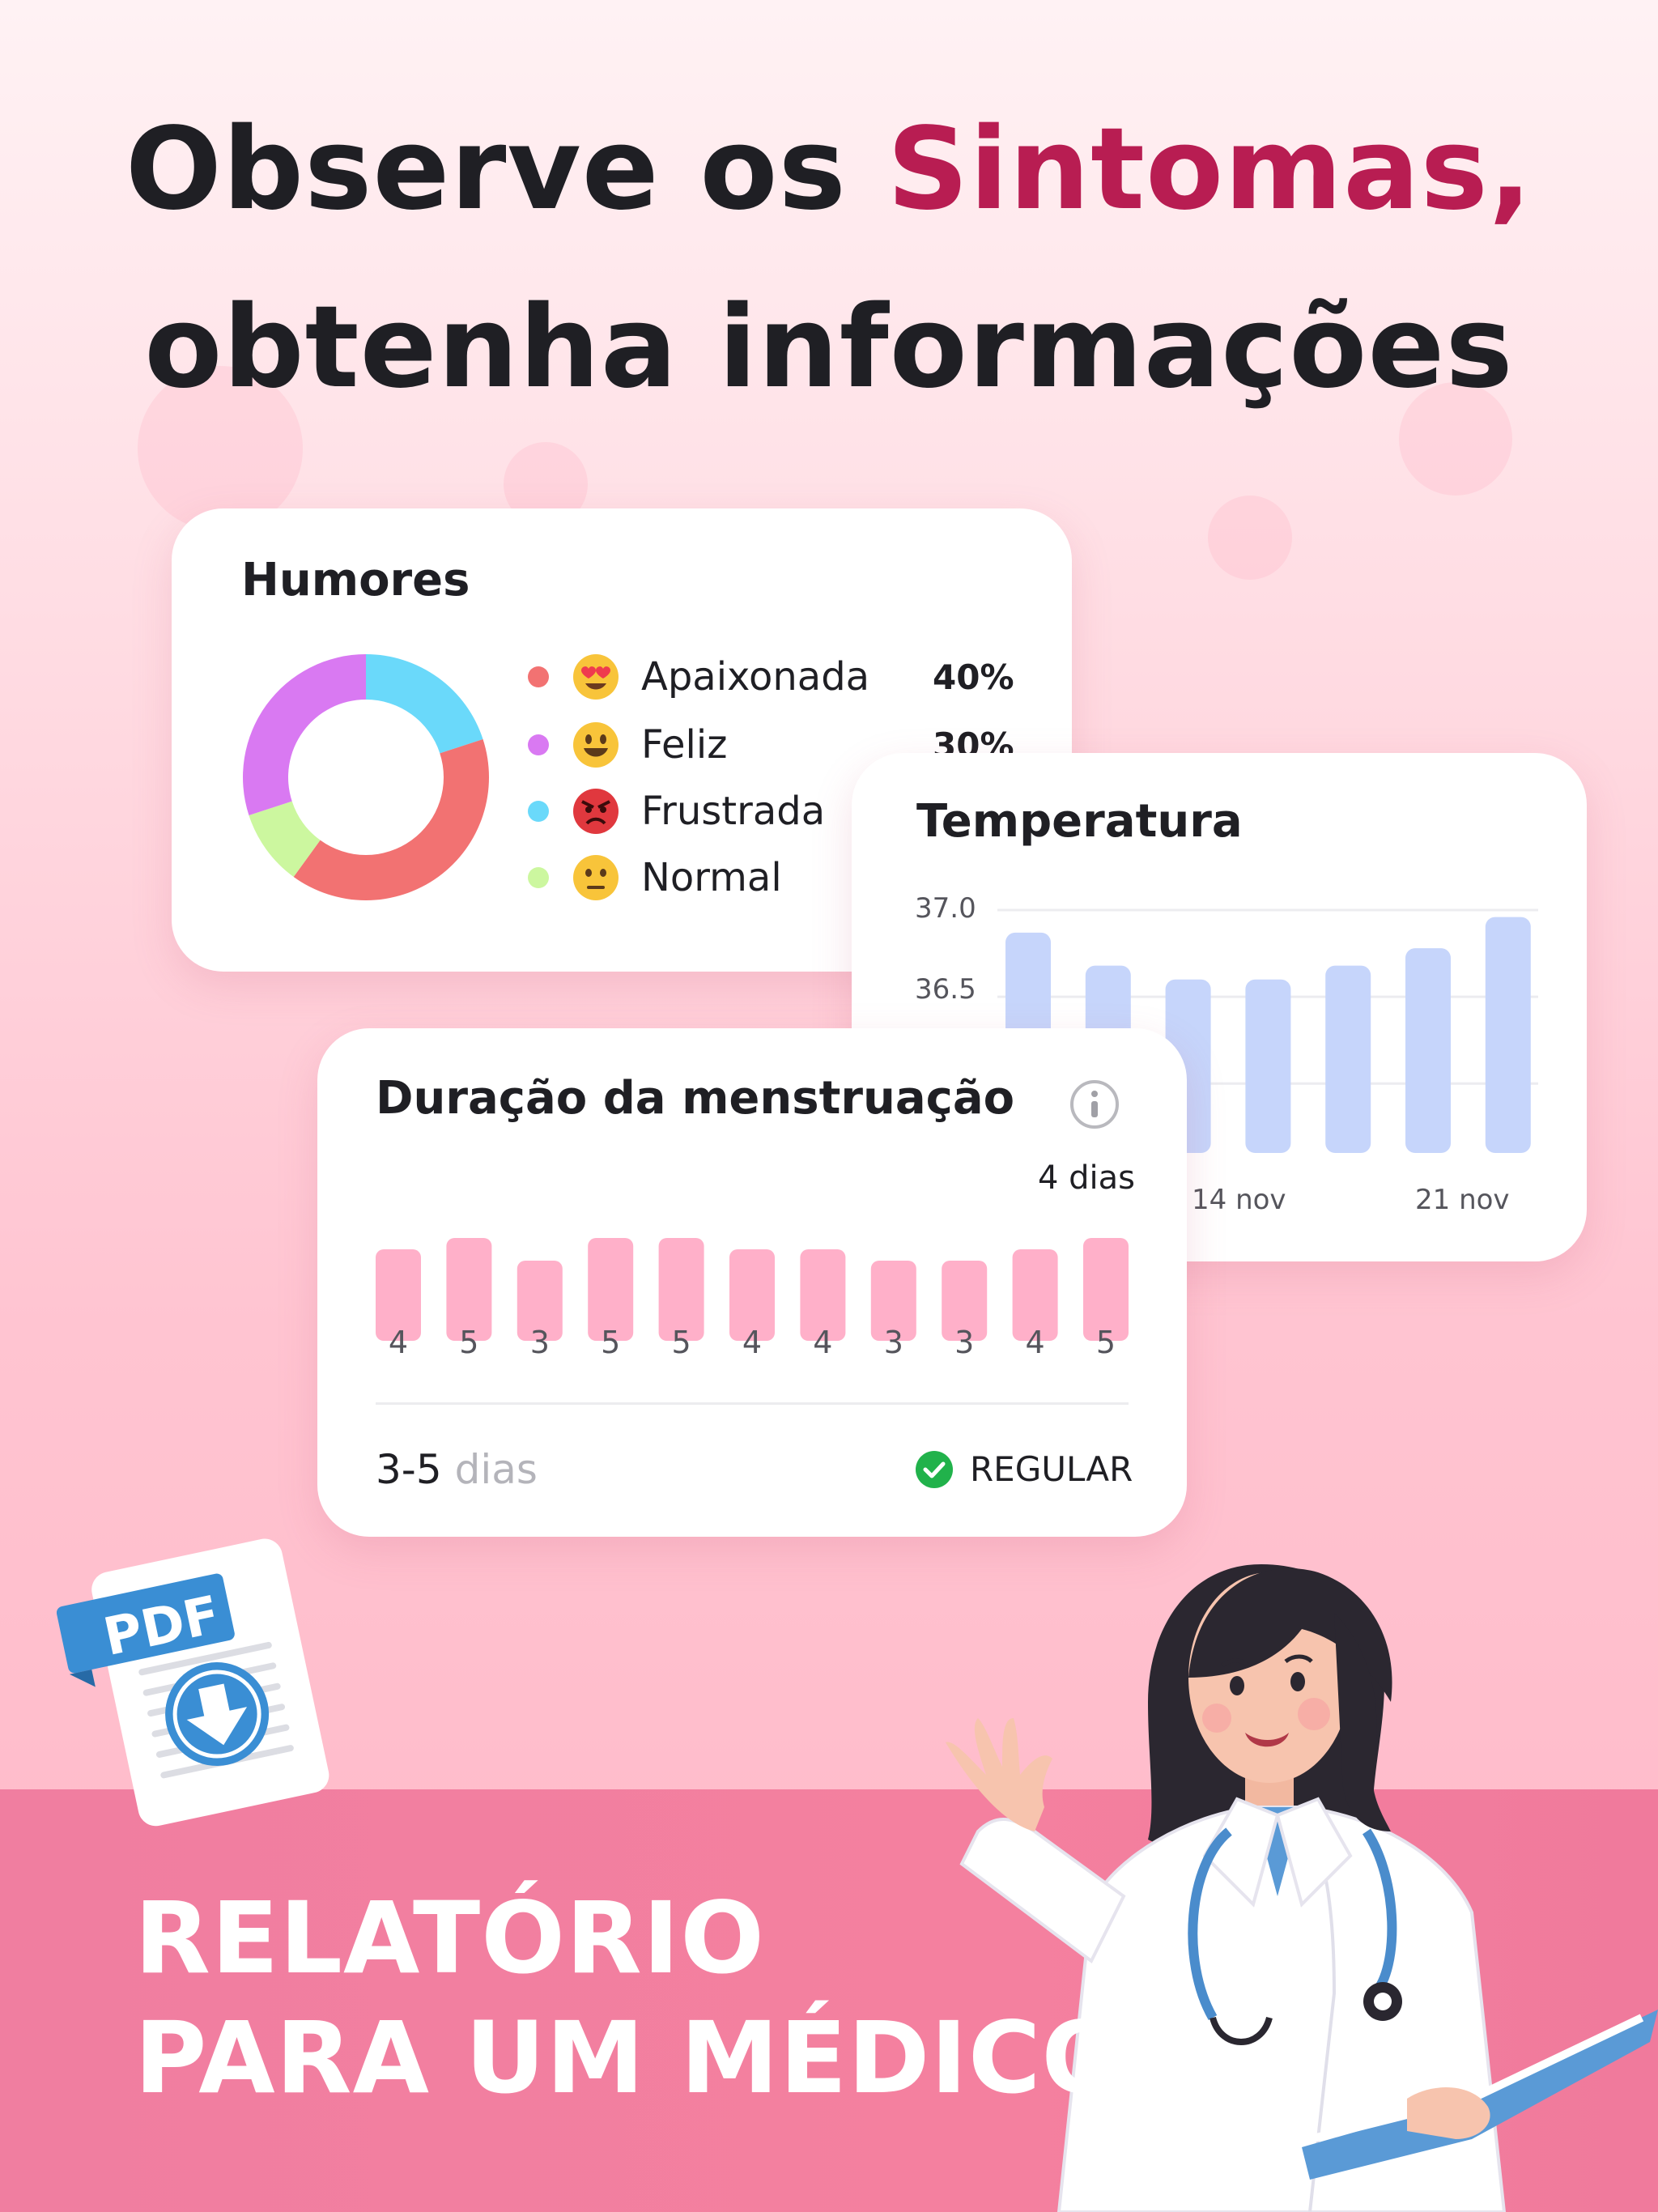 This screenshot has width=1658, height=2212. I want to click on check-circle-icon, so click(934, 1469).